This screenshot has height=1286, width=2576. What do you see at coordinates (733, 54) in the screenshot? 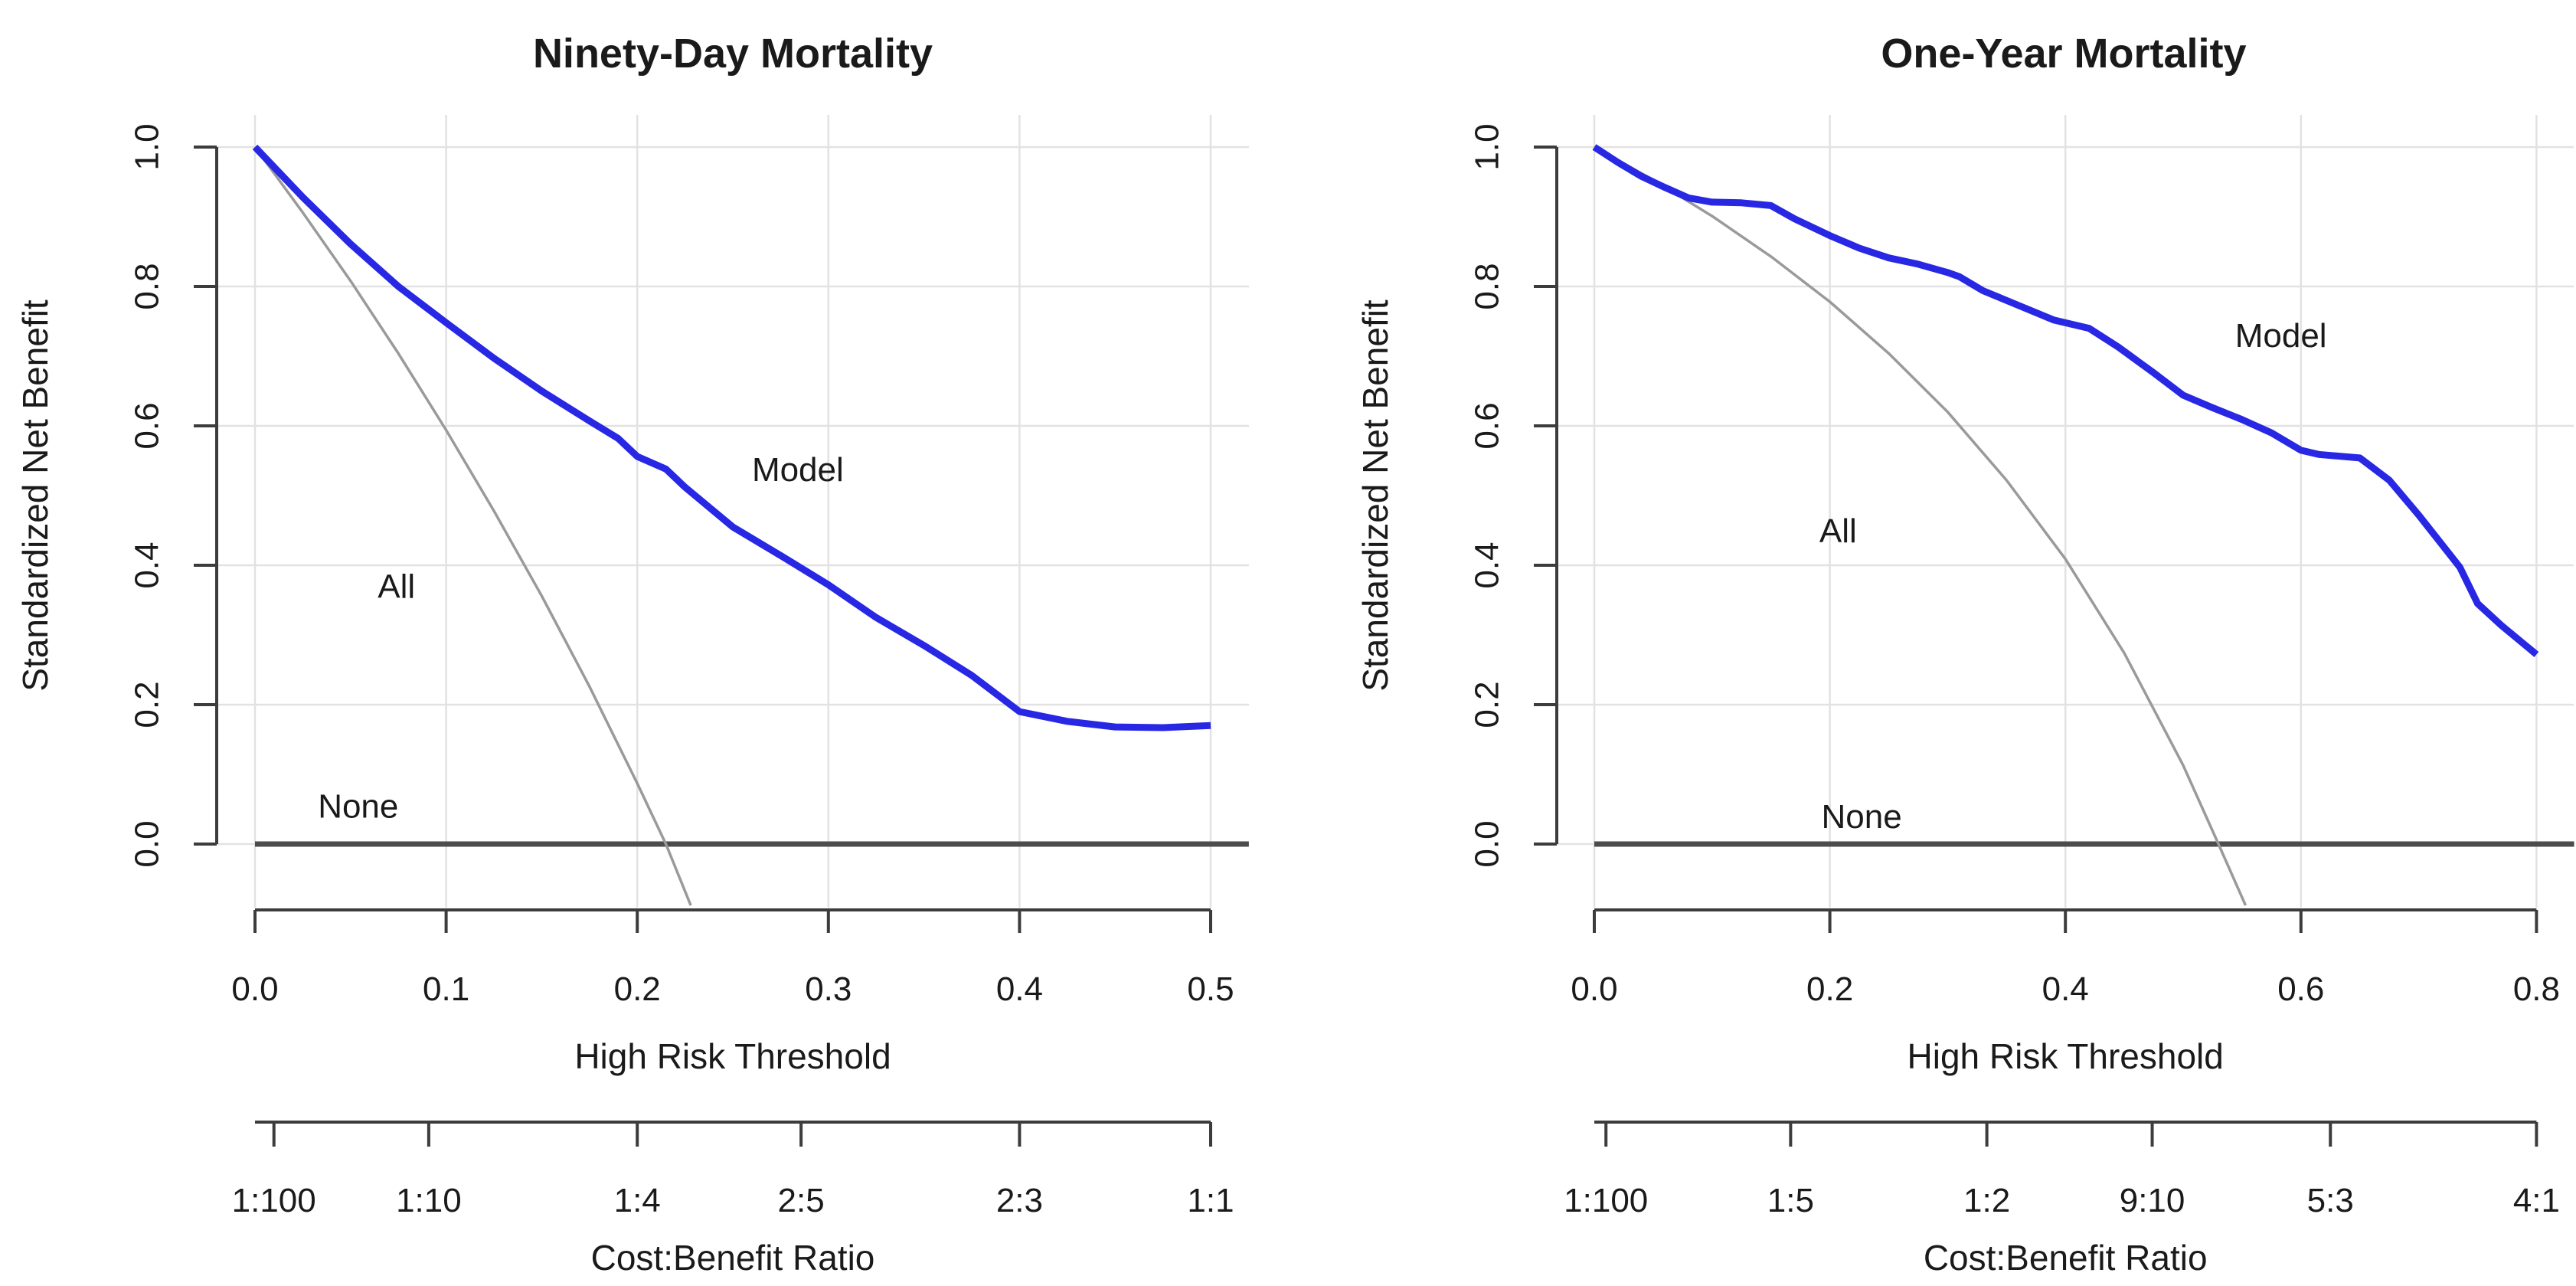
I see `panel-title: Ninety-Day Mortality` at bounding box center [733, 54].